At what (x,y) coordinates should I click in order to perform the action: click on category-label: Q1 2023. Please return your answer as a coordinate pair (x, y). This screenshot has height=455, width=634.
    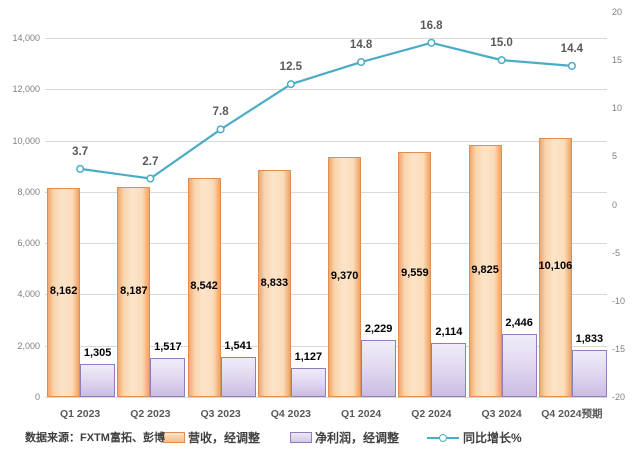
    Looking at the image, I should click on (80, 414).